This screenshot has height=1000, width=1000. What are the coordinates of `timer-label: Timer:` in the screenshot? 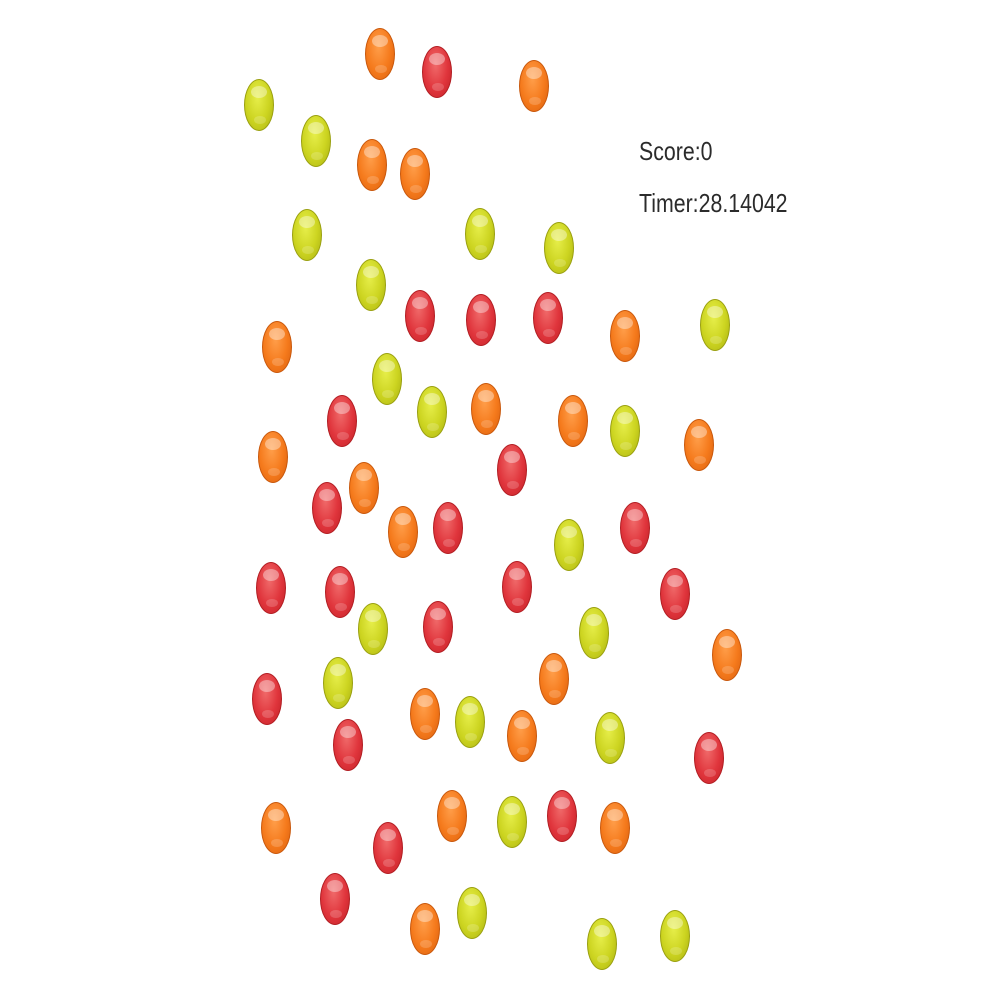 It's located at (669, 203).